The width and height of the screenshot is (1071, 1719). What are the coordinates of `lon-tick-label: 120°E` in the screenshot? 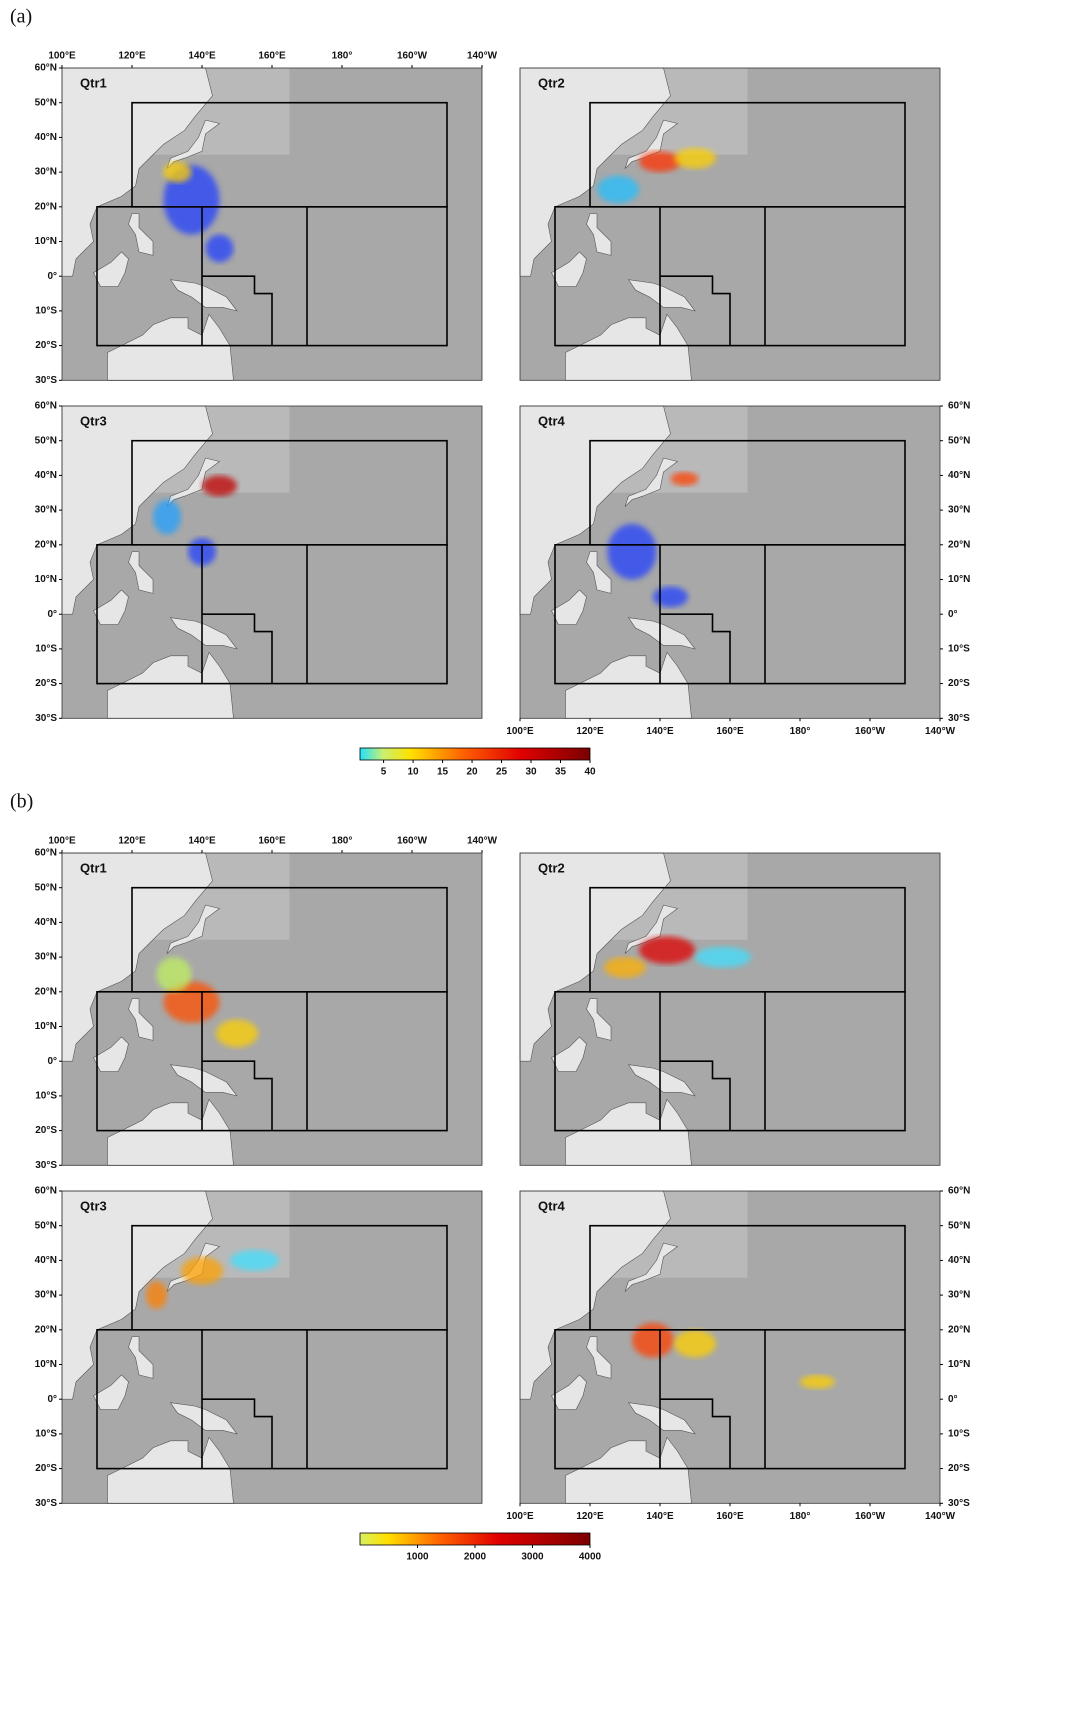 It's located at (590, 731).